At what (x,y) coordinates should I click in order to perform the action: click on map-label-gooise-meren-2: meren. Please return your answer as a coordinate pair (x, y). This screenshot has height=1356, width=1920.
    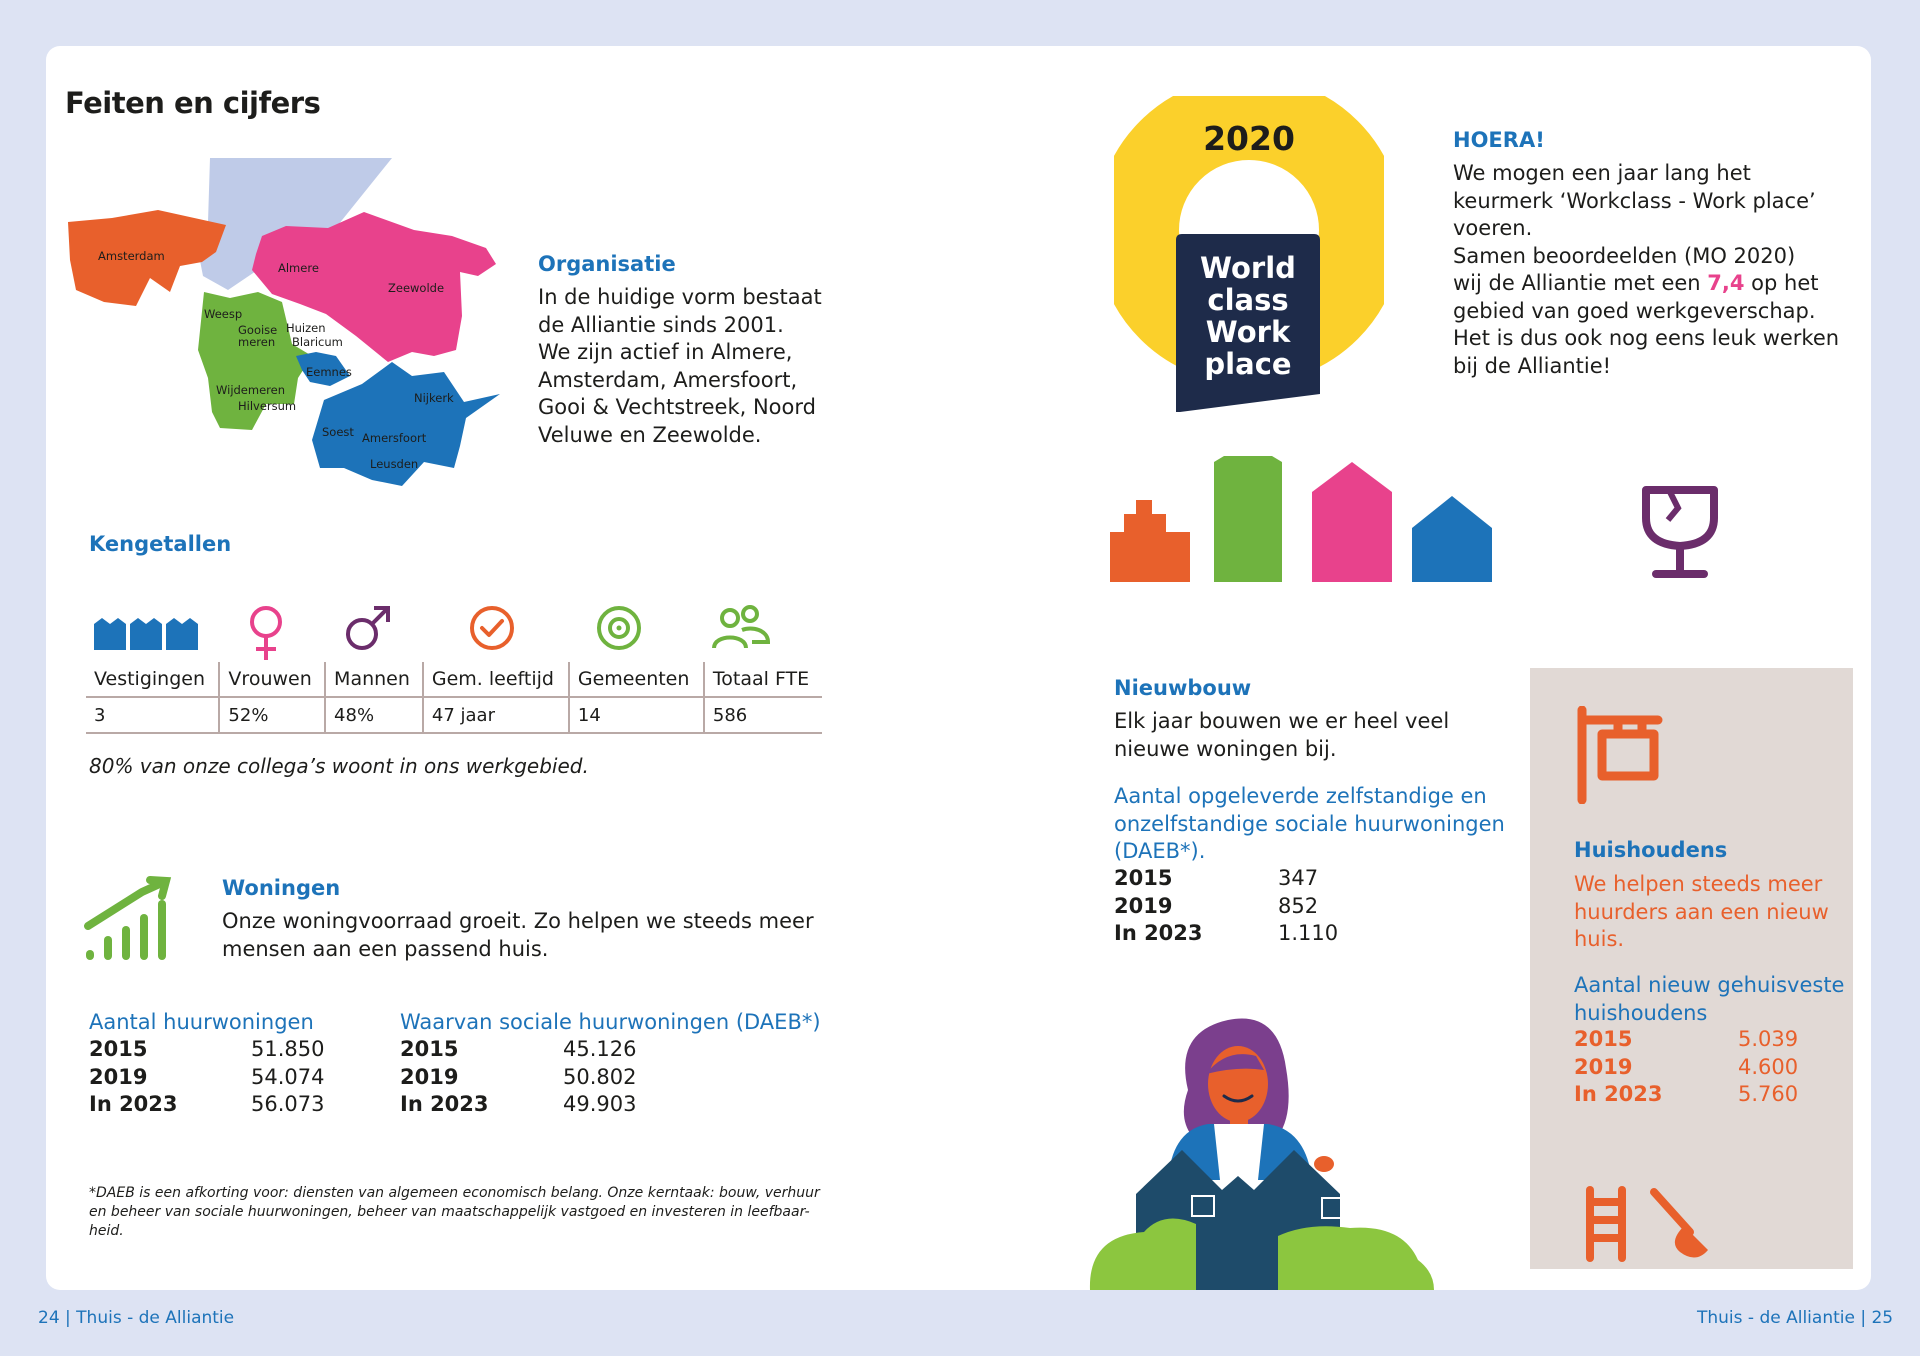
    Looking at the image, I should click on (256, 342).